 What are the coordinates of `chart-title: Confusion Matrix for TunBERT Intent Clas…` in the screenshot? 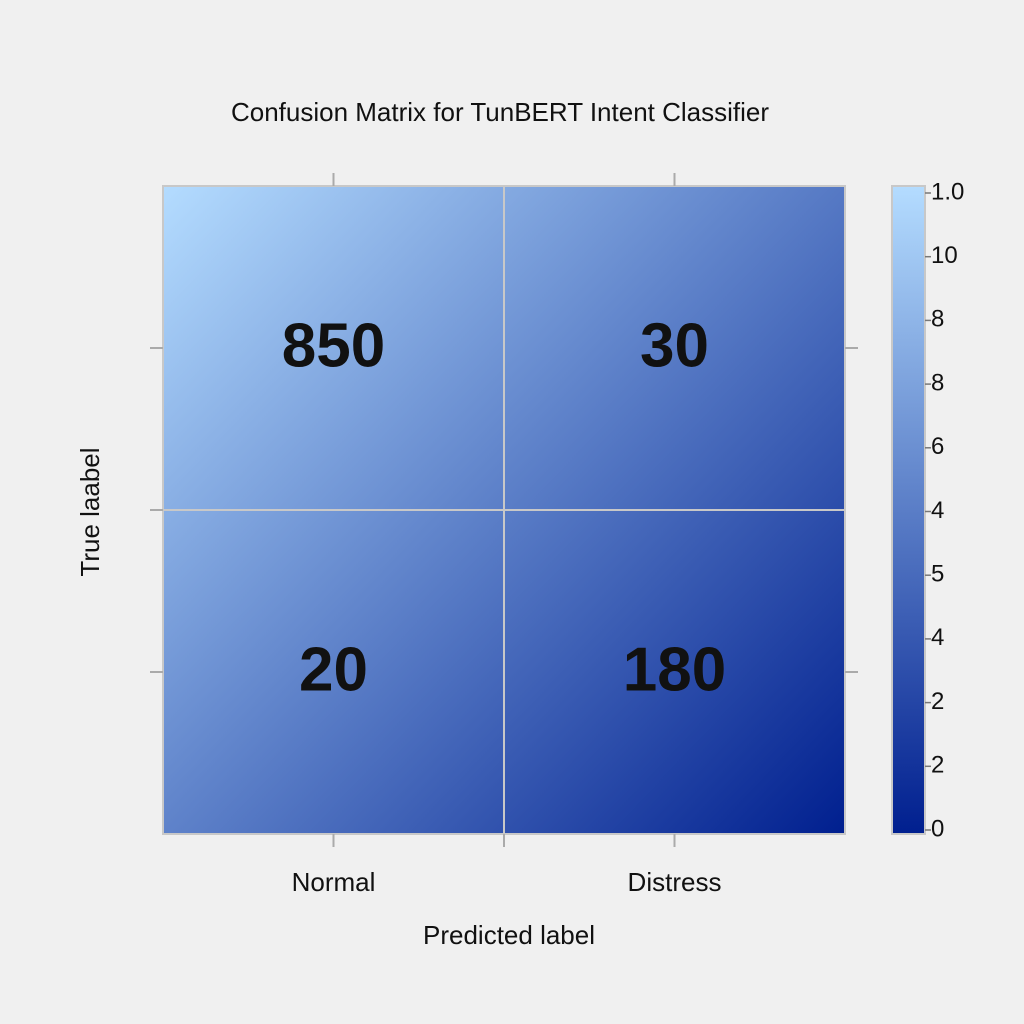 It's located at (500, 112).